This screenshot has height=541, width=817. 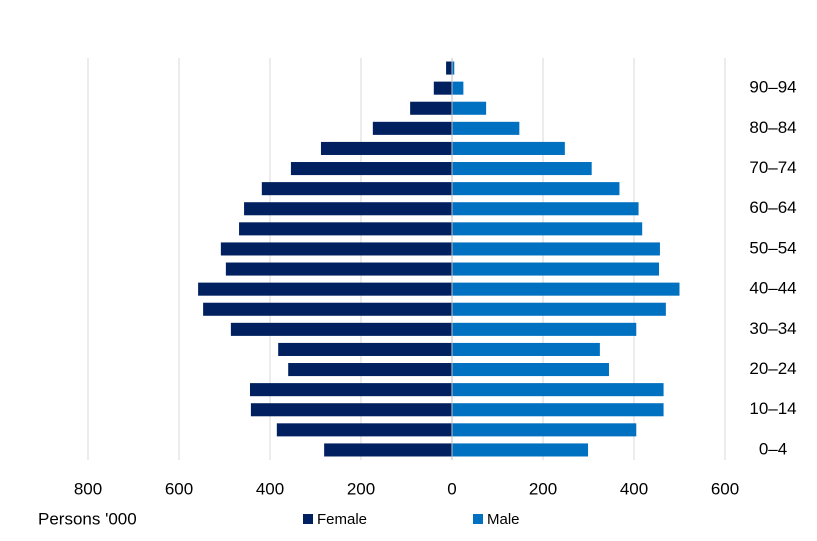 What do you see at coordinates (772, 247) in the screenshot?
I see `y-tick-label: 50–54` at bounding box center [772, 247].